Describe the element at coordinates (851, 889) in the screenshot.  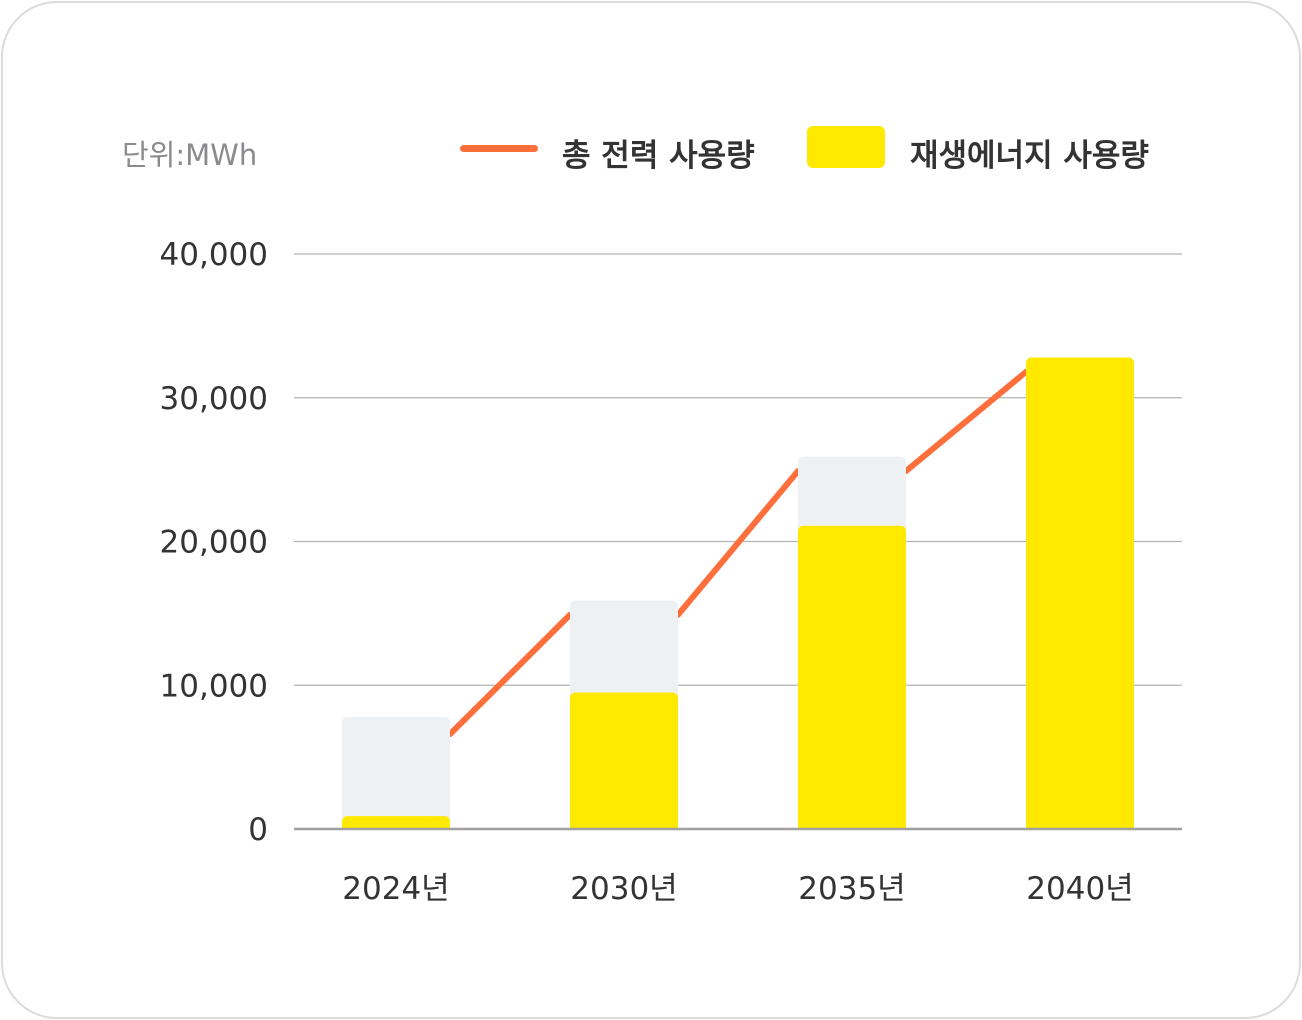
I see `x-tick-label: 2035년` at that location.